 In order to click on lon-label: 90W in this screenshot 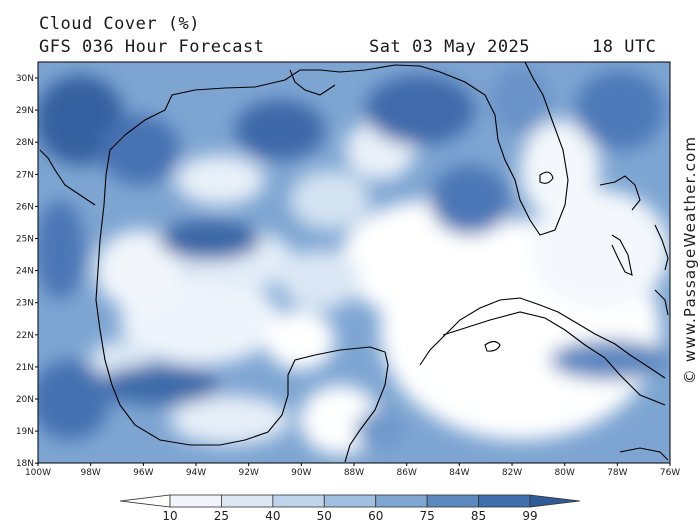, I will do `click(301, 473)`.